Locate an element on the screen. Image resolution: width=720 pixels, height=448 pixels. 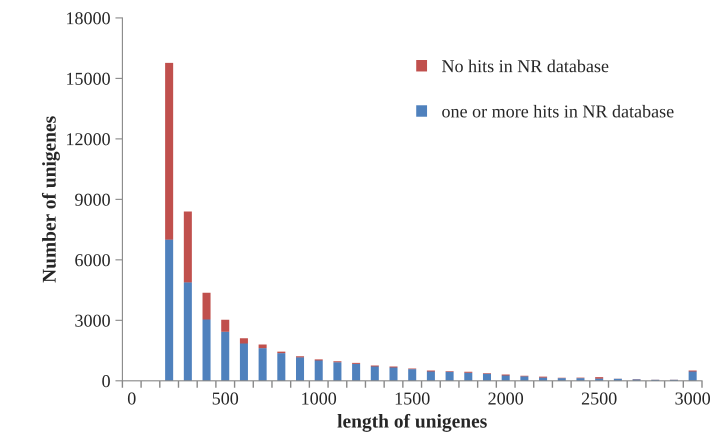
x-tick-label: 1500 is located at coordinates (413, 398).